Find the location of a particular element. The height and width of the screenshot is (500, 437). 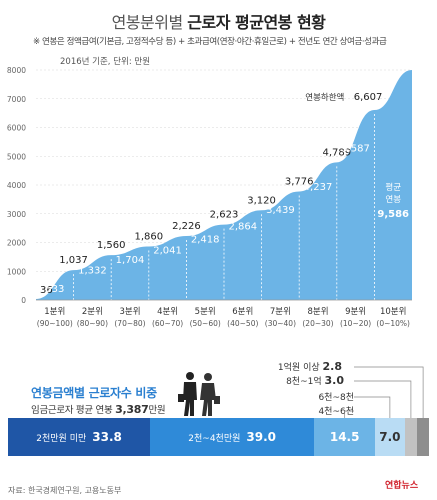

average-value-label: 1,332 is located at coordinates (92, 271).